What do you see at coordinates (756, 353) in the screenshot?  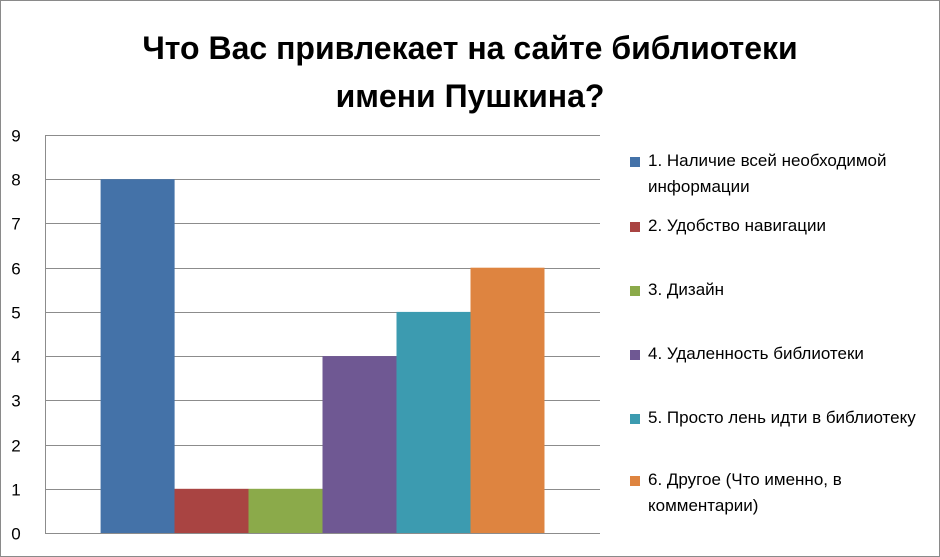 I see `legend-label: 4. Удаленность библиотеки` at bounding box center [756, 353].